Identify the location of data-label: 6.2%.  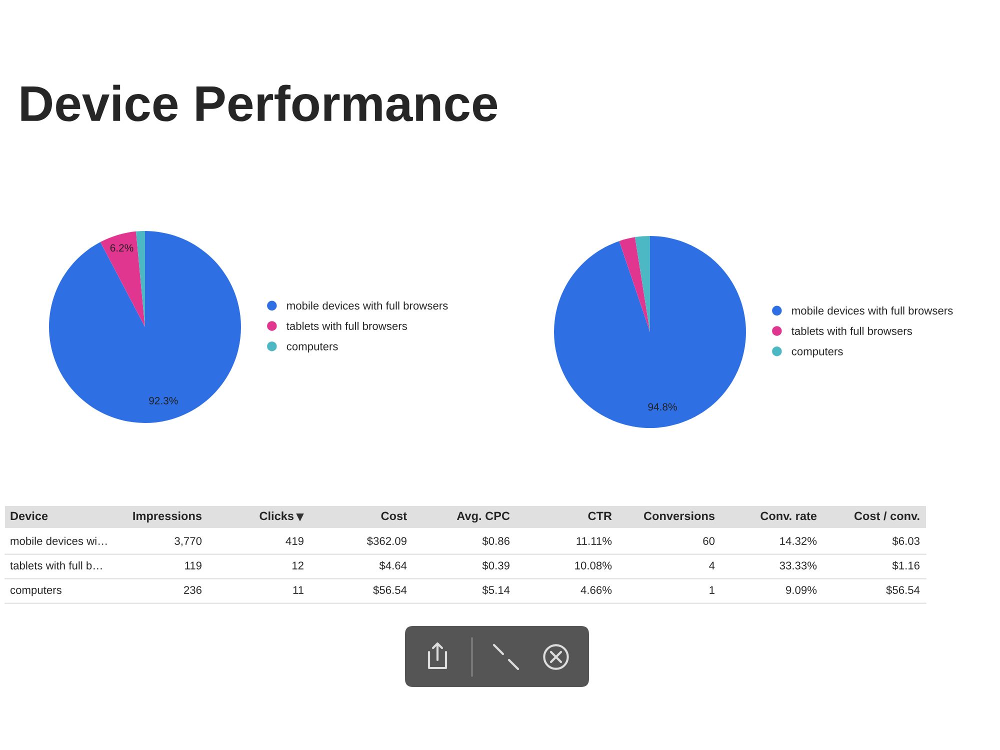
(122, 248).